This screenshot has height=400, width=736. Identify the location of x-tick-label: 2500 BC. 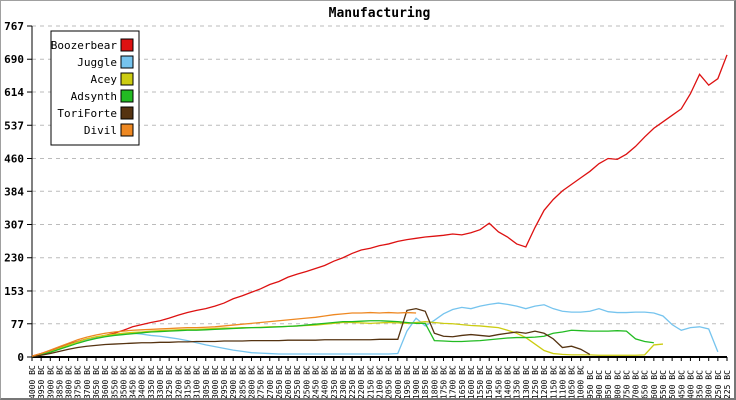
(306, 382).